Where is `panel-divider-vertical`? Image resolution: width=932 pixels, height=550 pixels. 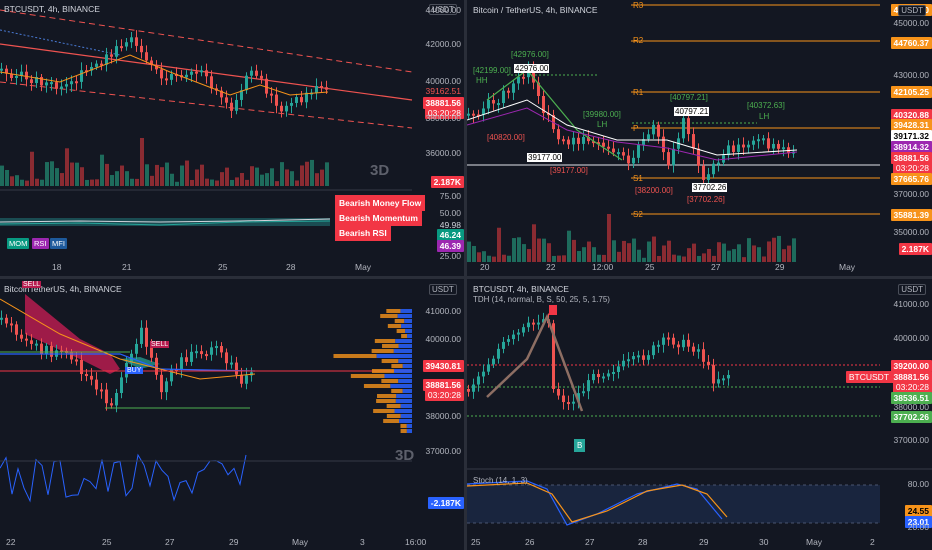
panel-divider-vertical is located at coordinates (465, 275).